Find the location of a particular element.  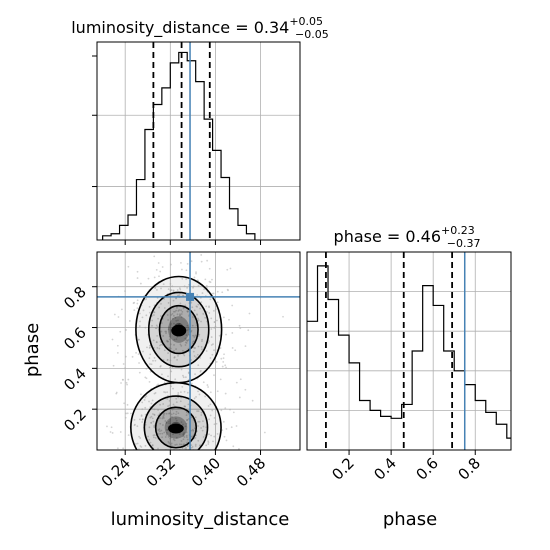

x-axis-label-luminosity-distance: luminosity_distance is located at coordinates (200, 519).